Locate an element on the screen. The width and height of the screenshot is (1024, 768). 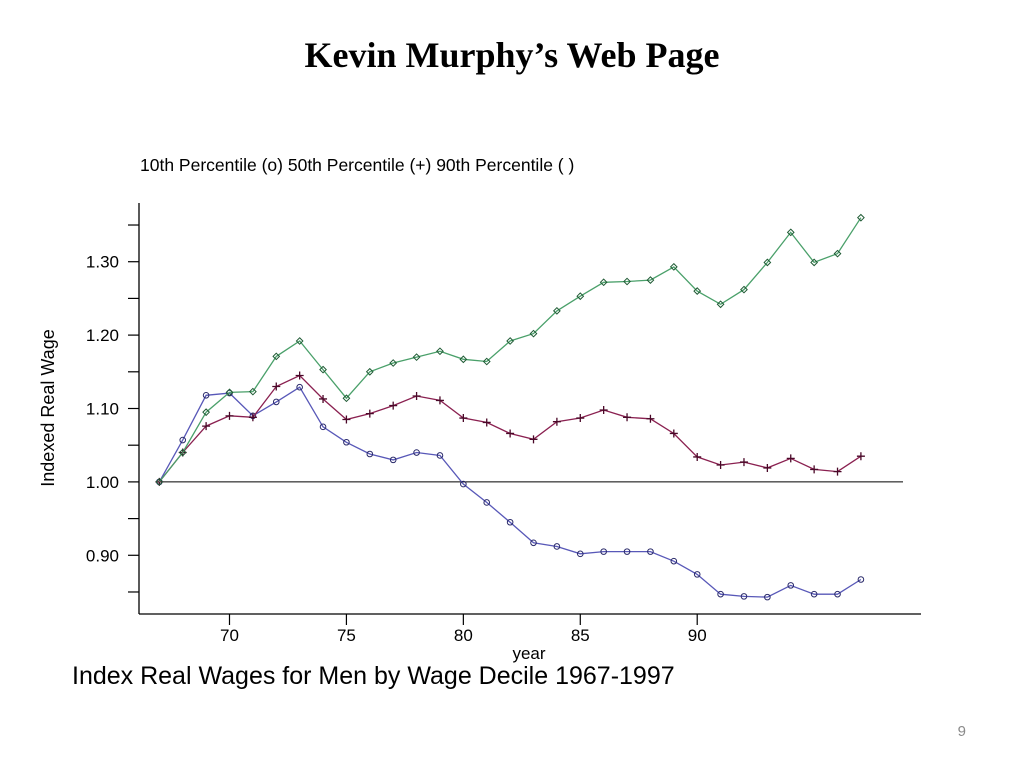
x-tick-label: 85 is located at coordinates (580, 635).